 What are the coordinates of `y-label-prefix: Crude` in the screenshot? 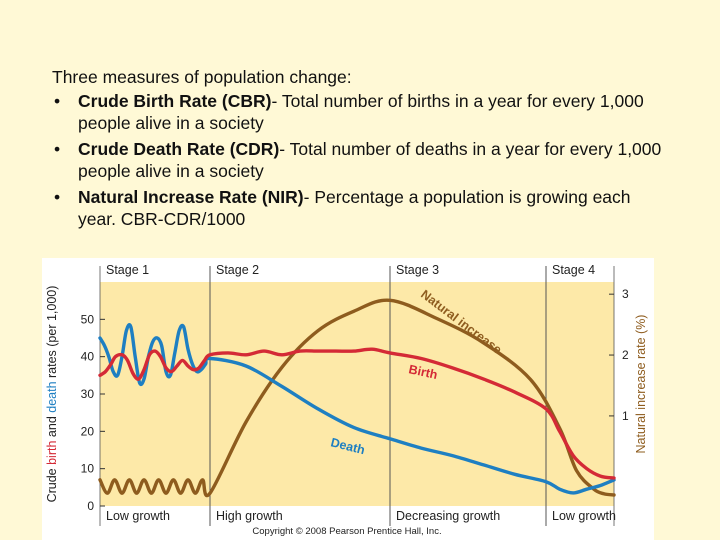 It's located at (52, 484).